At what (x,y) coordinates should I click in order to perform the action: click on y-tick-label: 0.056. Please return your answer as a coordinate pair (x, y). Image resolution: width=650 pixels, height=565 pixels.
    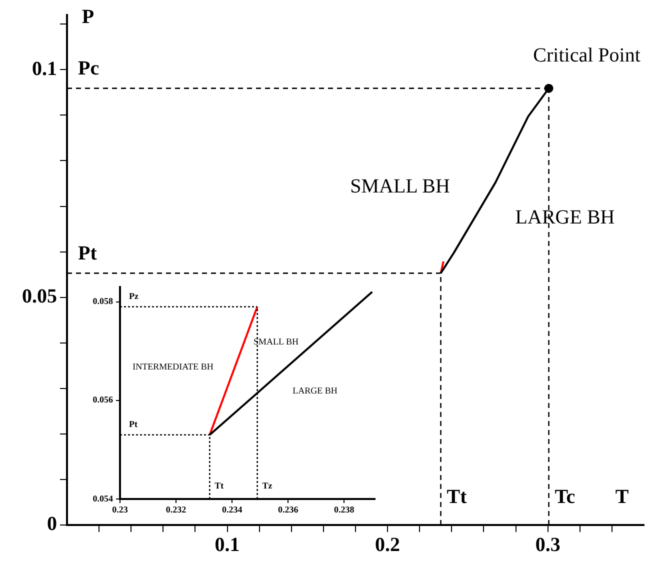
    Looking at the image, I should click on (103, 399).